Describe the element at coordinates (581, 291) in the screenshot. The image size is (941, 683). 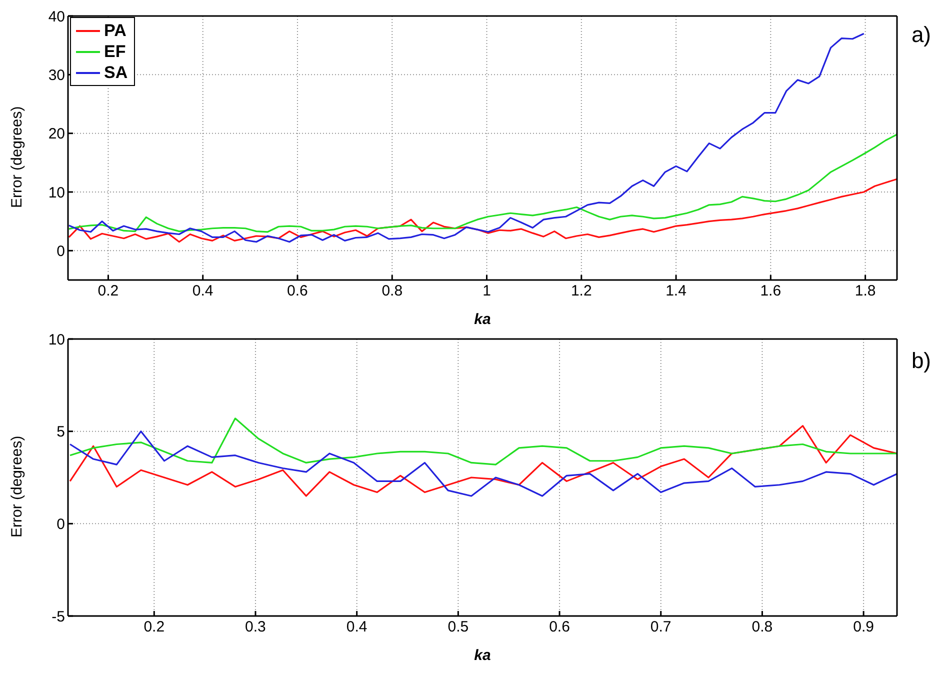
I see `x-tick-label: 1.2` at that location.